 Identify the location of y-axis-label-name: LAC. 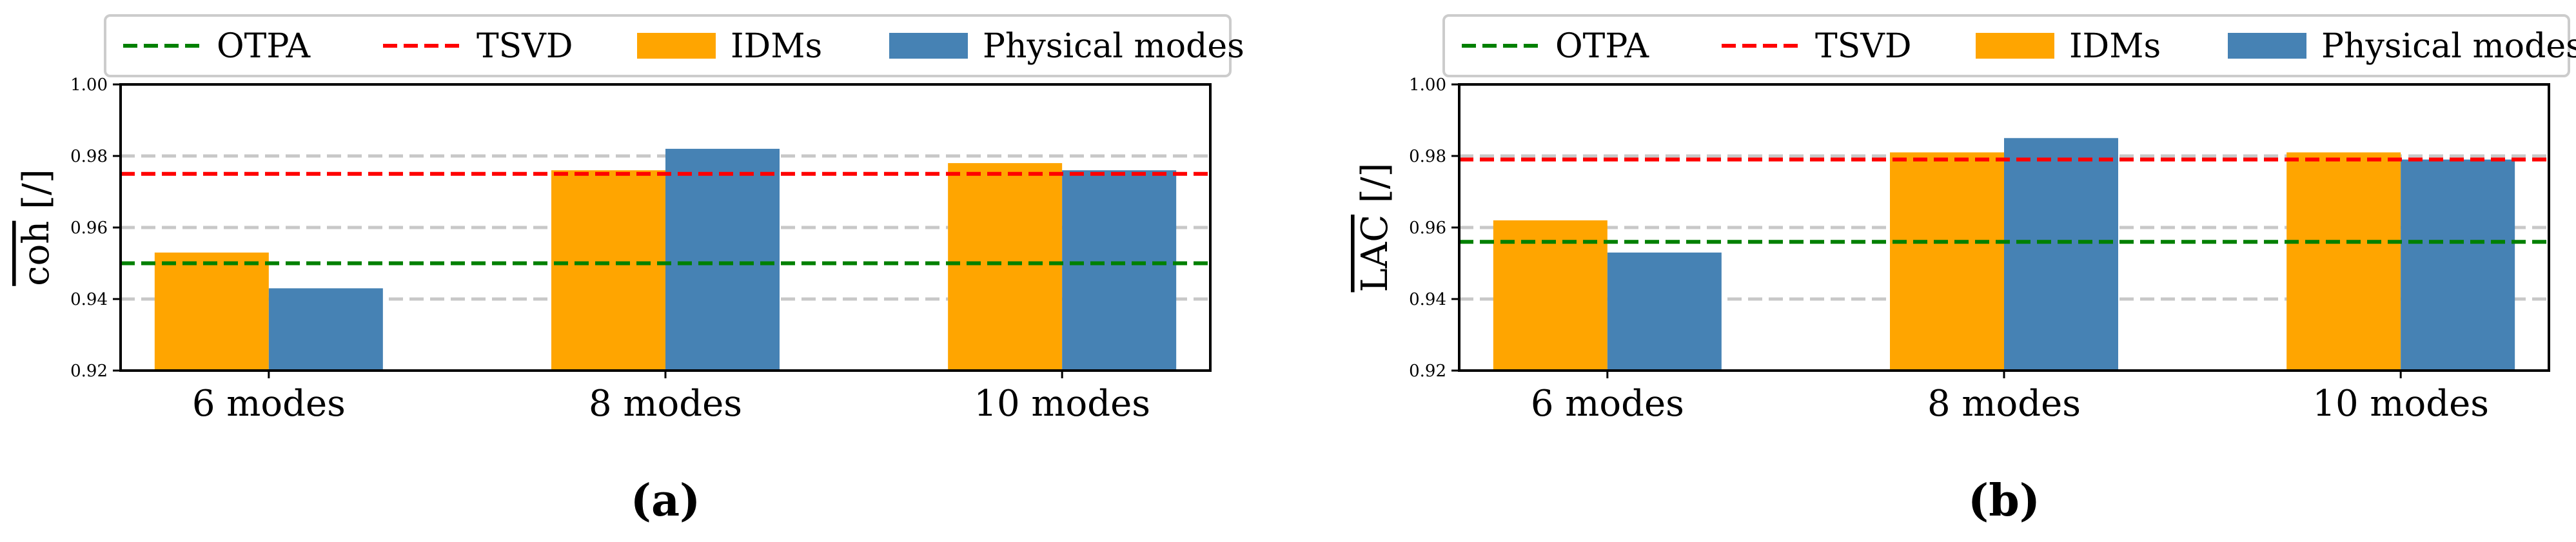
(1375, 253).